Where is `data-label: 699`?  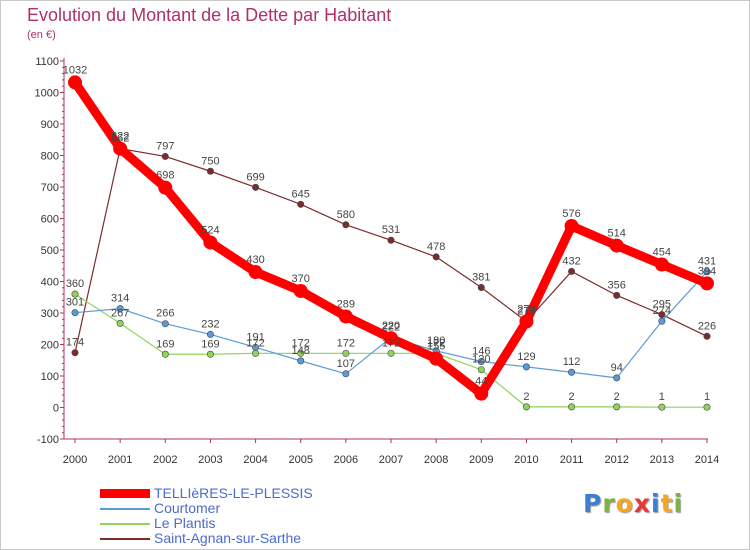
data-label: 699 is located at coordinates (255, 177).